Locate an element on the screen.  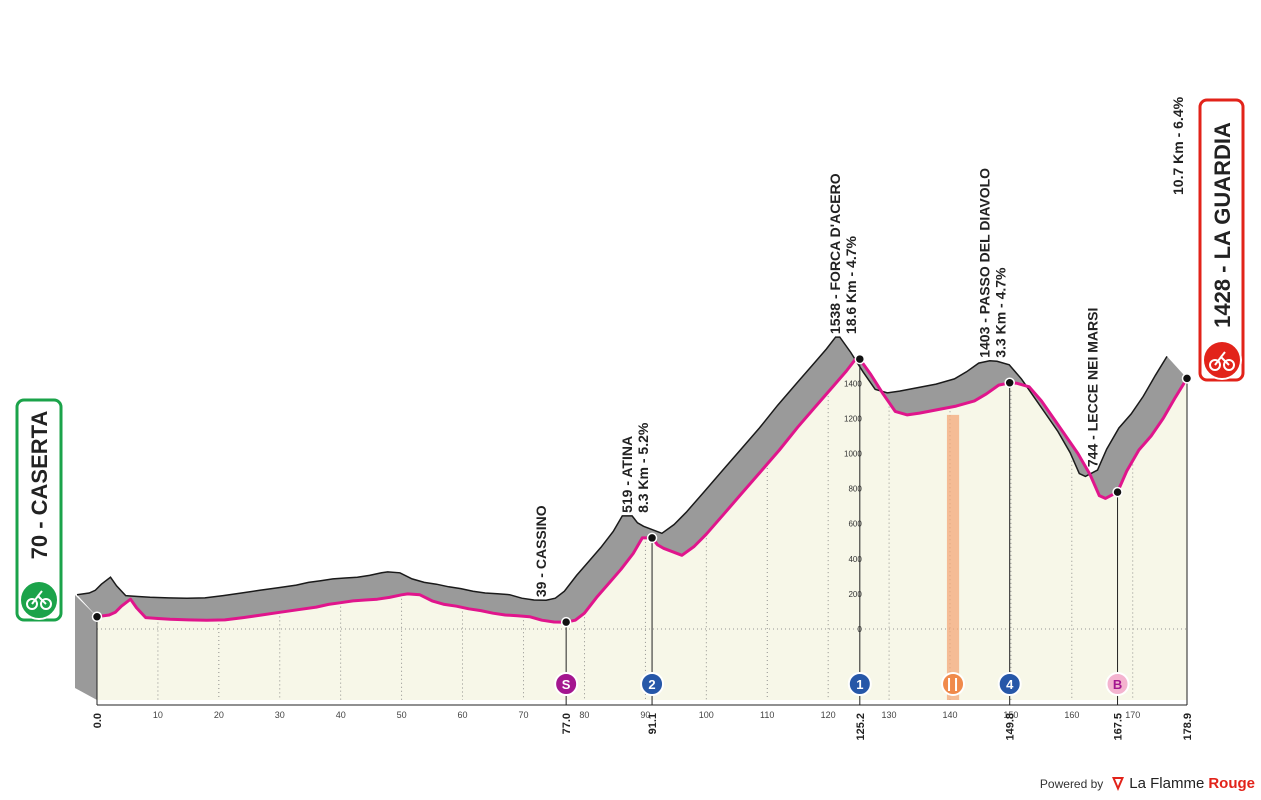
point-km-label: 0.0 is located at coordinates (98, 720).